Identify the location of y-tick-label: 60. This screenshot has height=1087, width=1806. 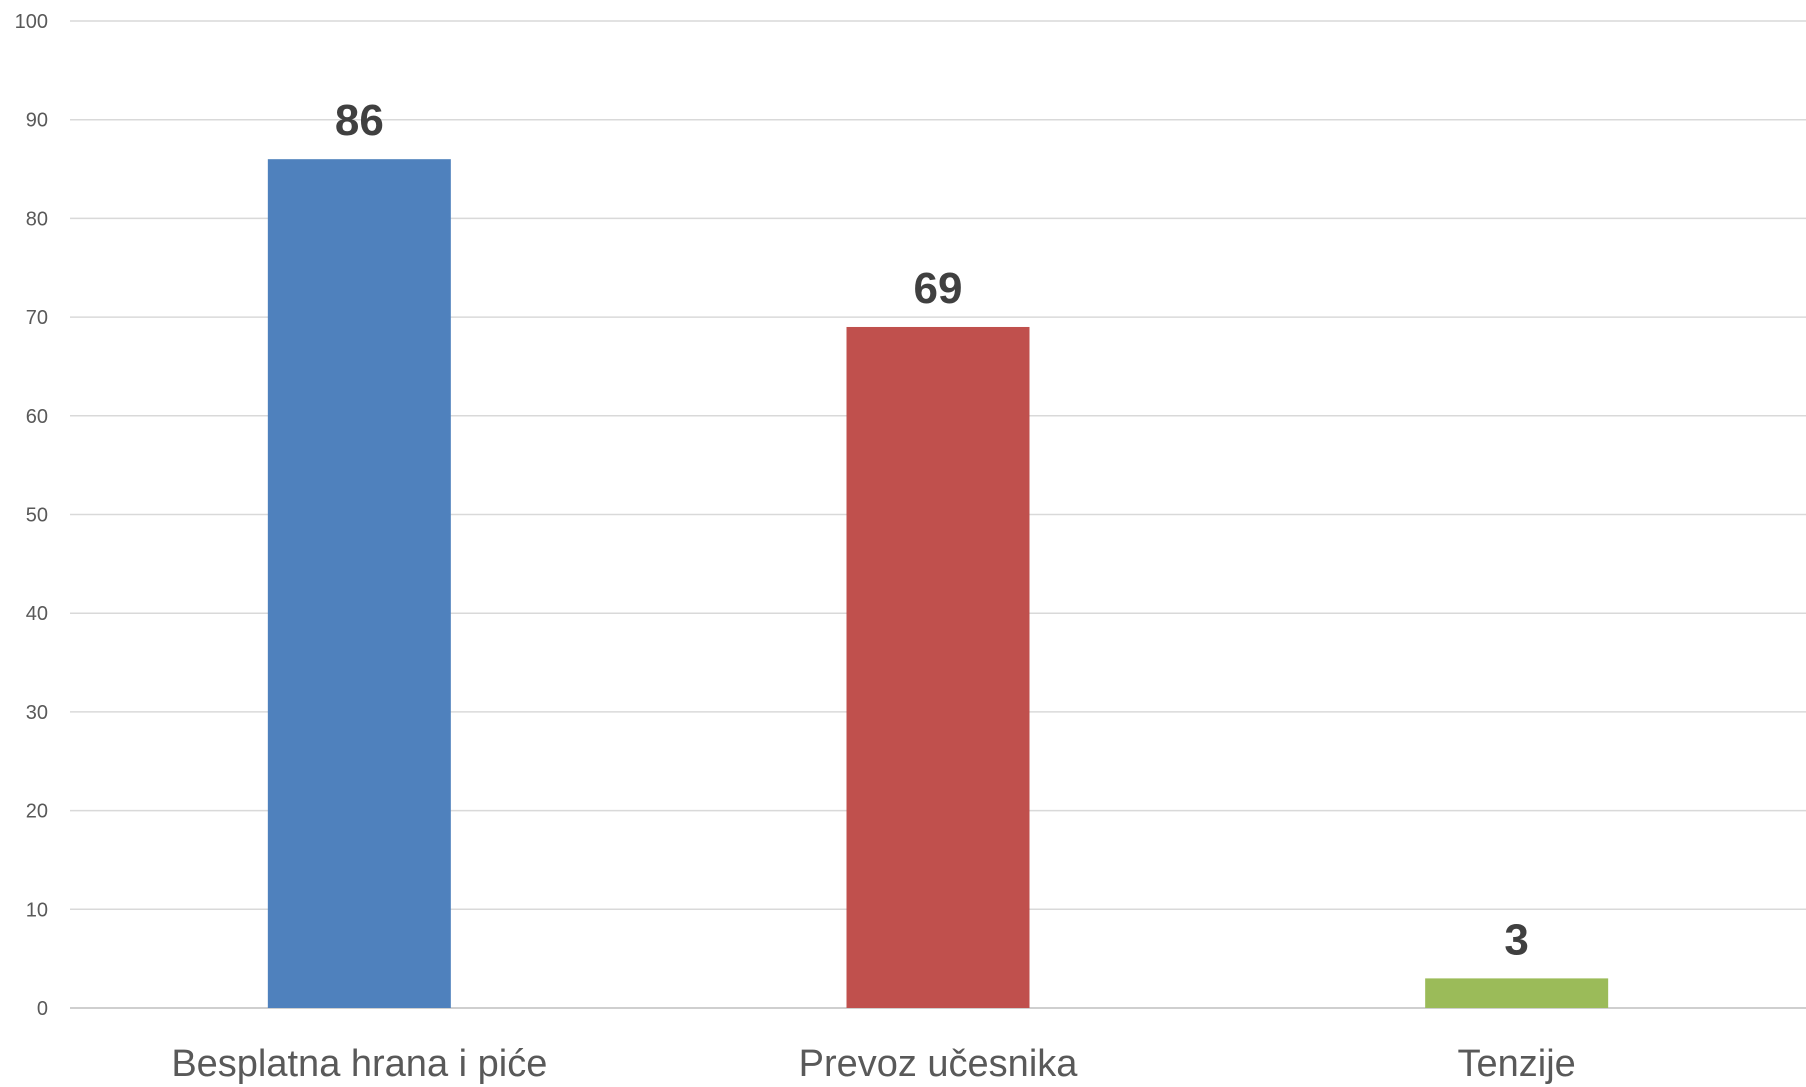
(37, 417).